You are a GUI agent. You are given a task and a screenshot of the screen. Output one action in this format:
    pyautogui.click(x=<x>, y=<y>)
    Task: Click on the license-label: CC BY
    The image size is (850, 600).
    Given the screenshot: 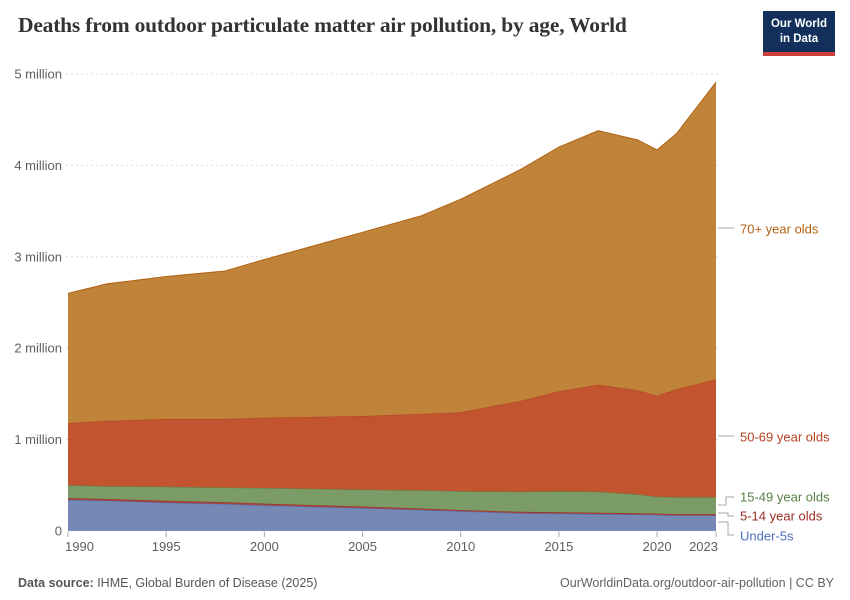 What is the action you would take?
    pyautogui.click(x=814, y=583)
    